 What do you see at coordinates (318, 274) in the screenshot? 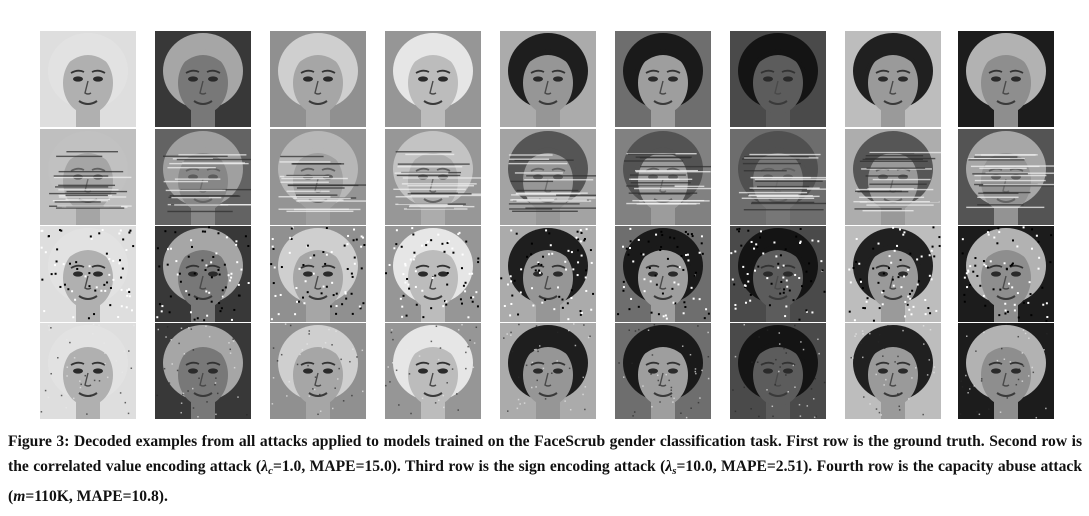
I see `face-thumbnail-sign-encoding-man-beard-smiling` at bounding box center [318, 274].